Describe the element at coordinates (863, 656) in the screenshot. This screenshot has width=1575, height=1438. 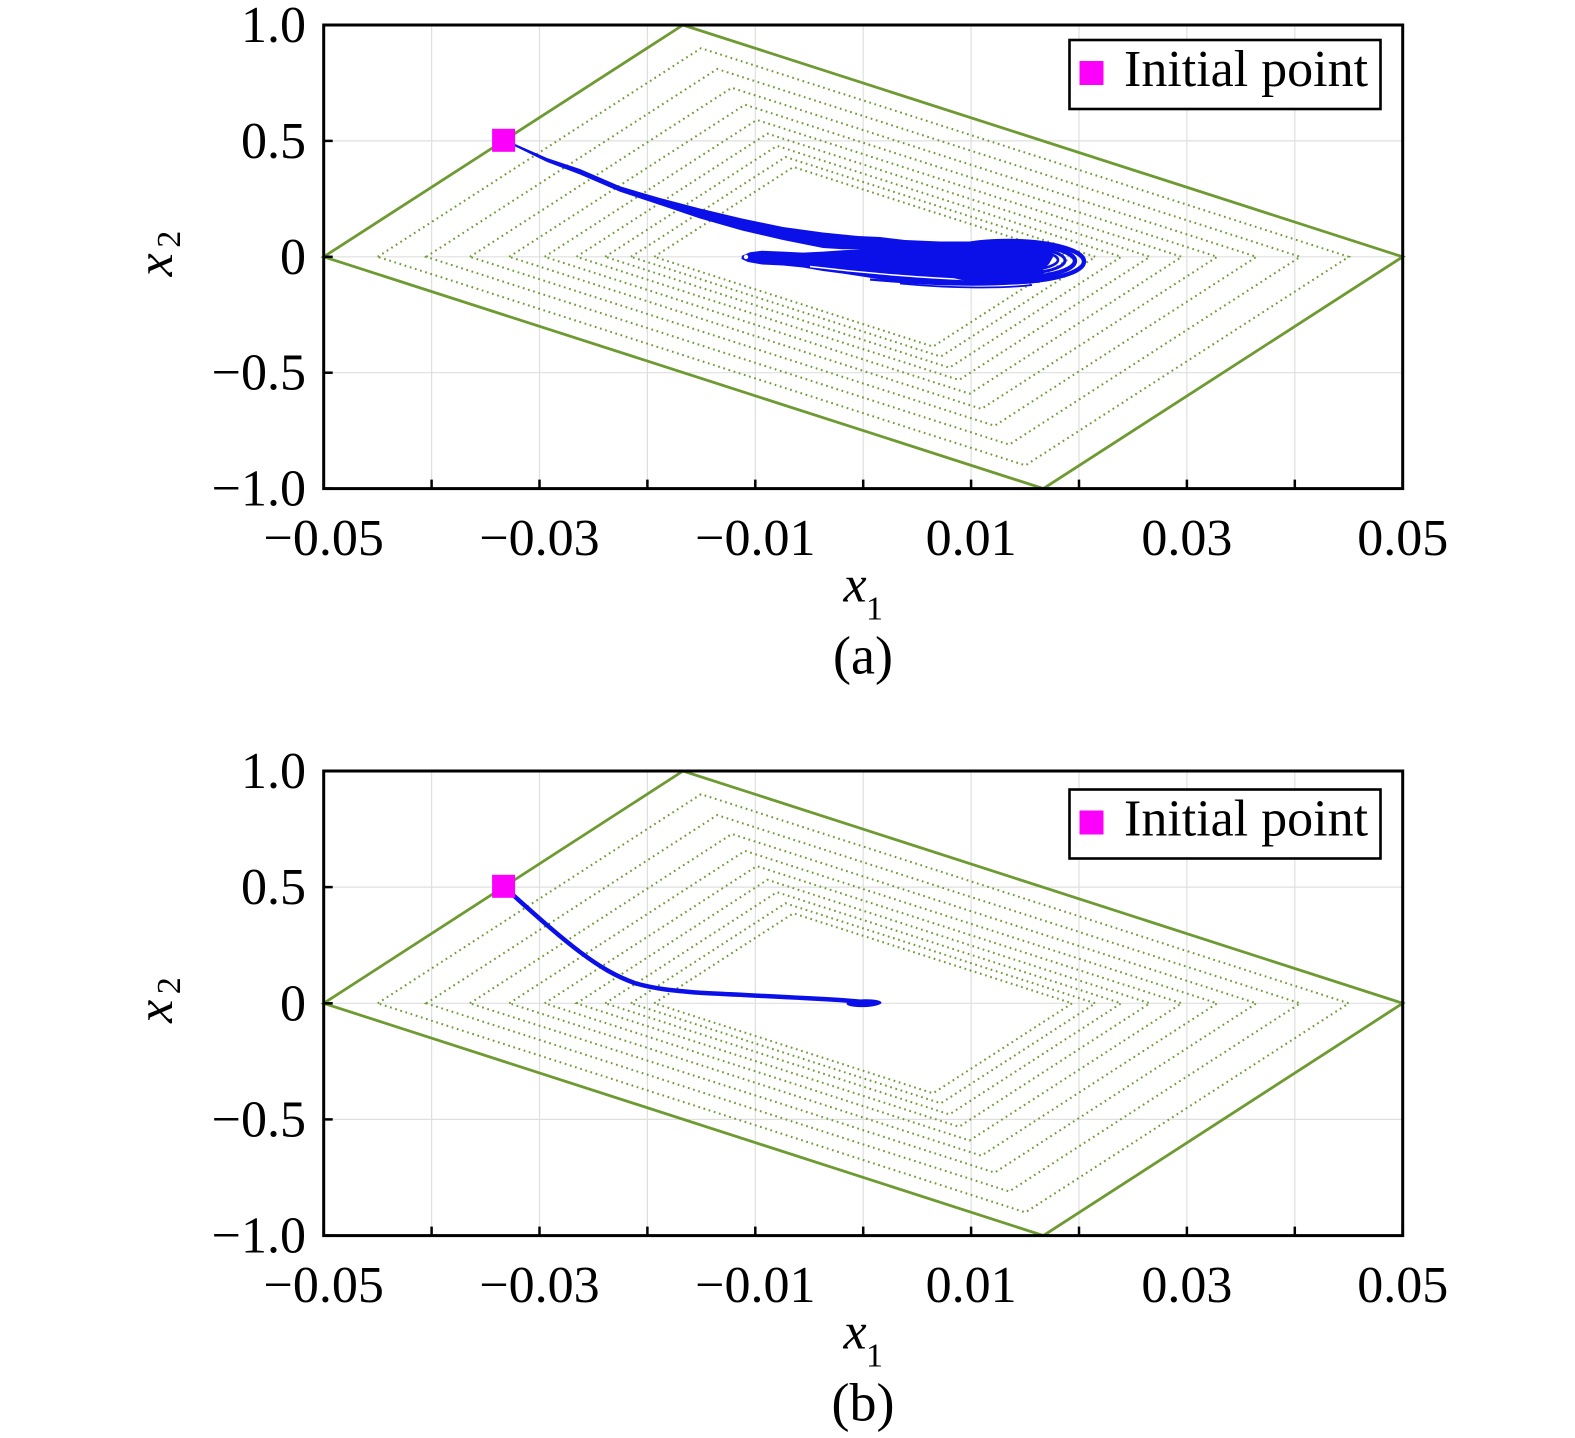
I see `svg-text: (a)` at that location.